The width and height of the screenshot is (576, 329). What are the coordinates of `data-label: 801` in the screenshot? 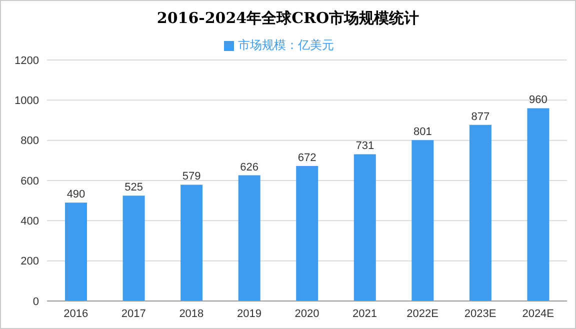 It's located at (422, 132).